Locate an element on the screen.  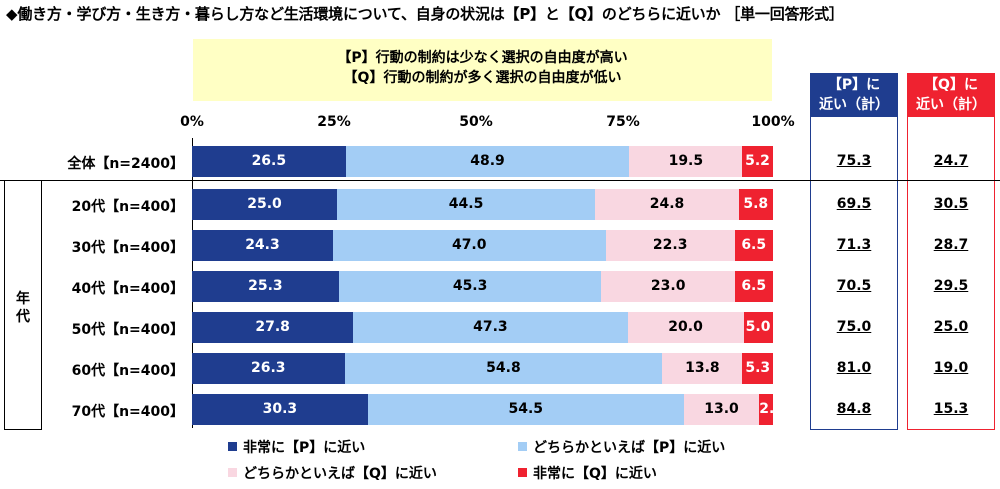
summary-p-value: 75.3 is located at coordinates (854, 161).